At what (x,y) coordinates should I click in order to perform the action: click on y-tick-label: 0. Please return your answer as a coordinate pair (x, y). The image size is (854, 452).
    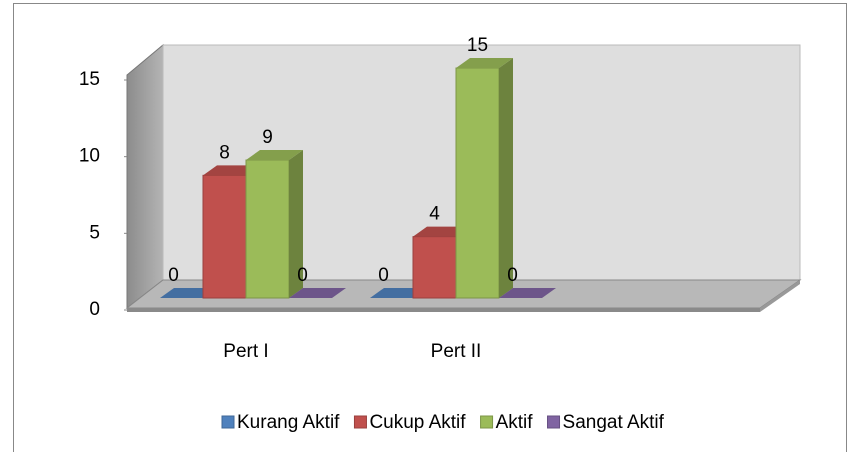
    Looking at the image, I should click on (94, 309).